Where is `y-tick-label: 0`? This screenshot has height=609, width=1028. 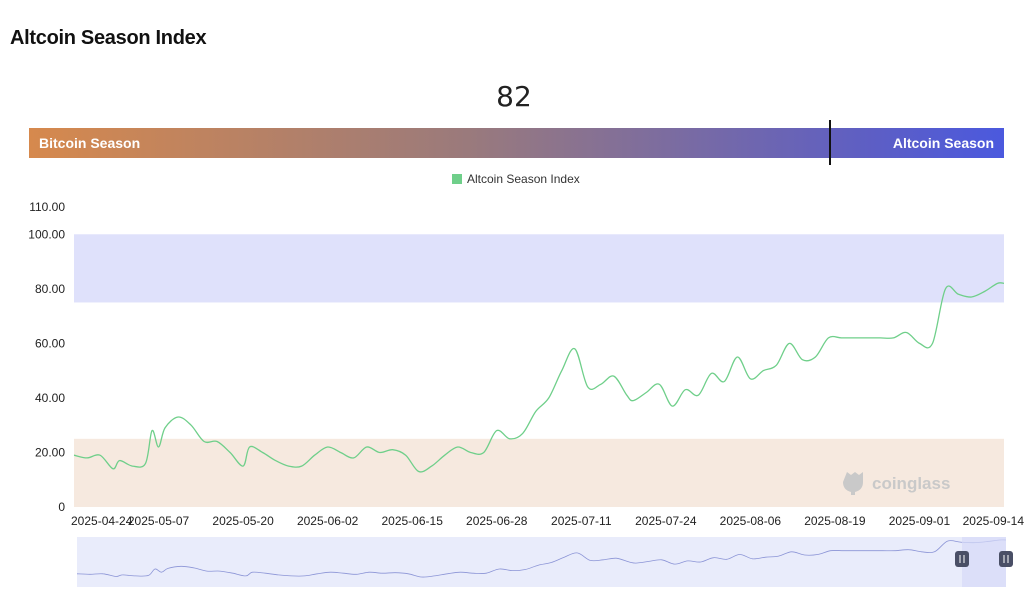
y-tick-label: 0 is located at coordinates (61, 507).